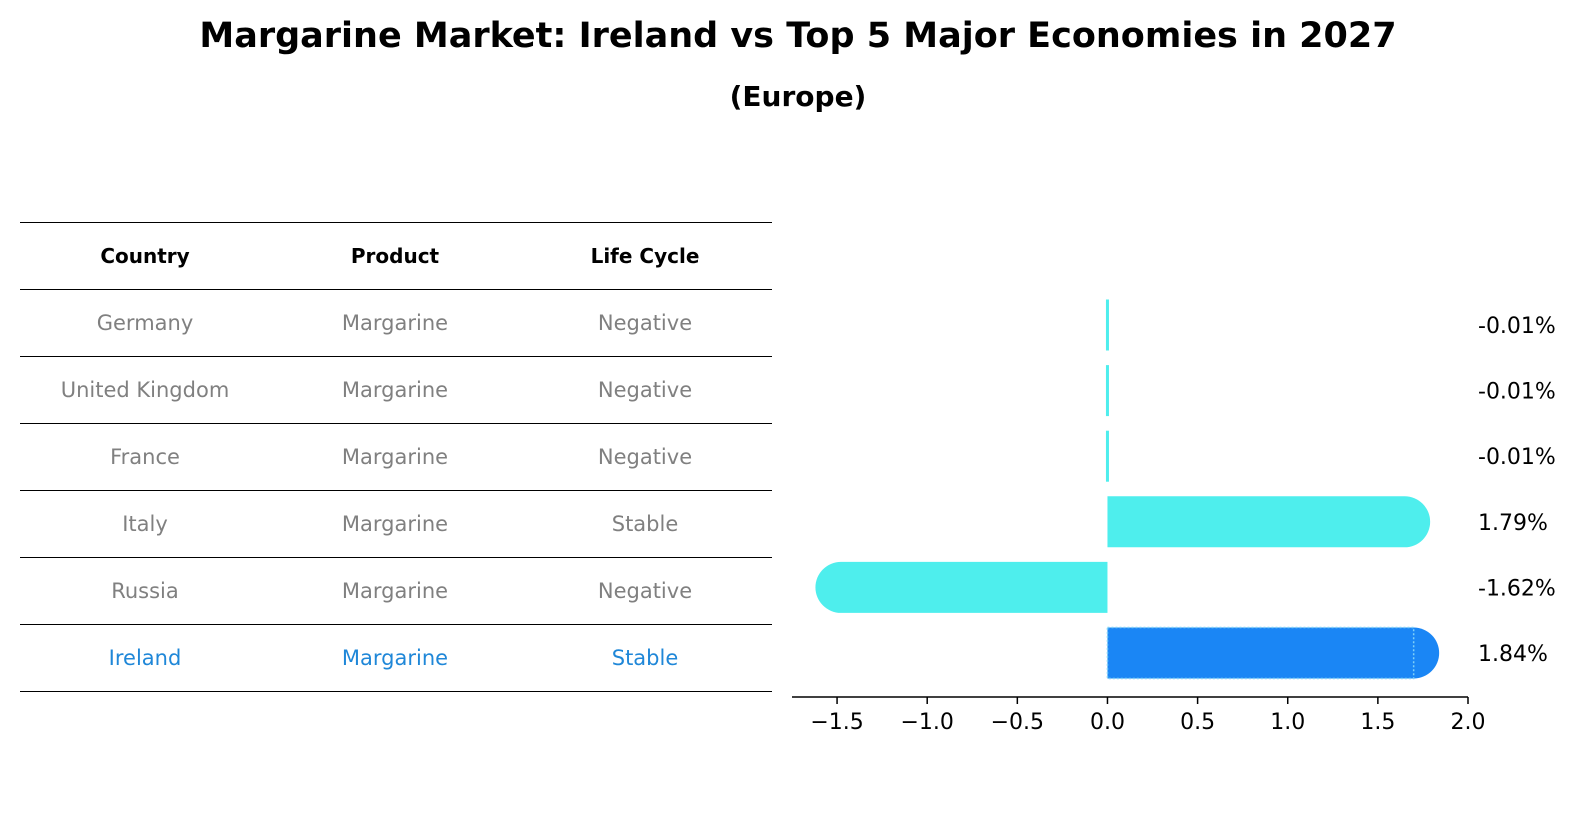 The image size is (1596, 823). What do you see at coordinates (145, 658) in the screenshot?
I see `country-cell: Ireland` at bounding box center [145, 658].